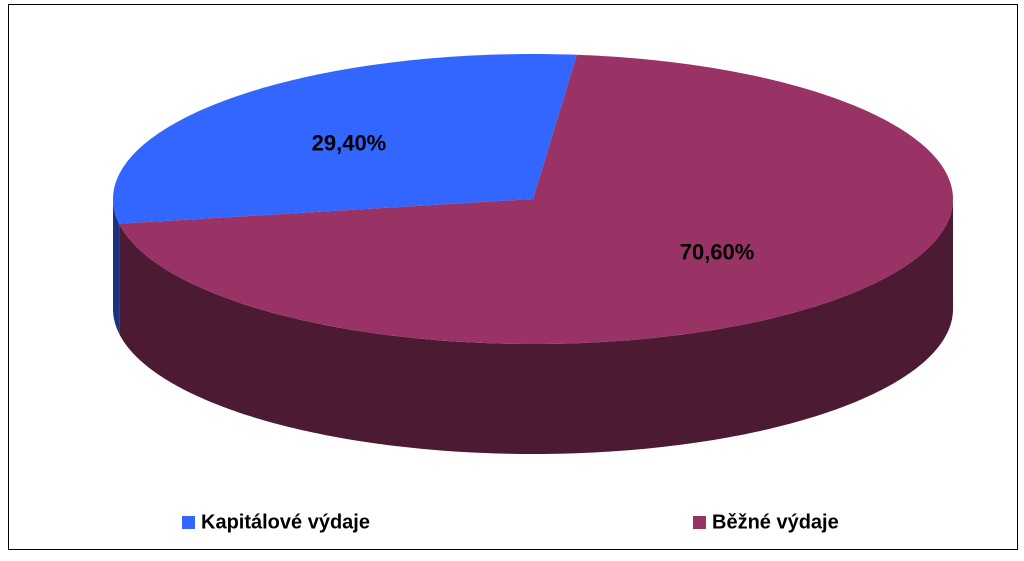 The width and height of the screenshot is (1024, 561). I want to click on data-label: 70,60%, so click(717, 251).